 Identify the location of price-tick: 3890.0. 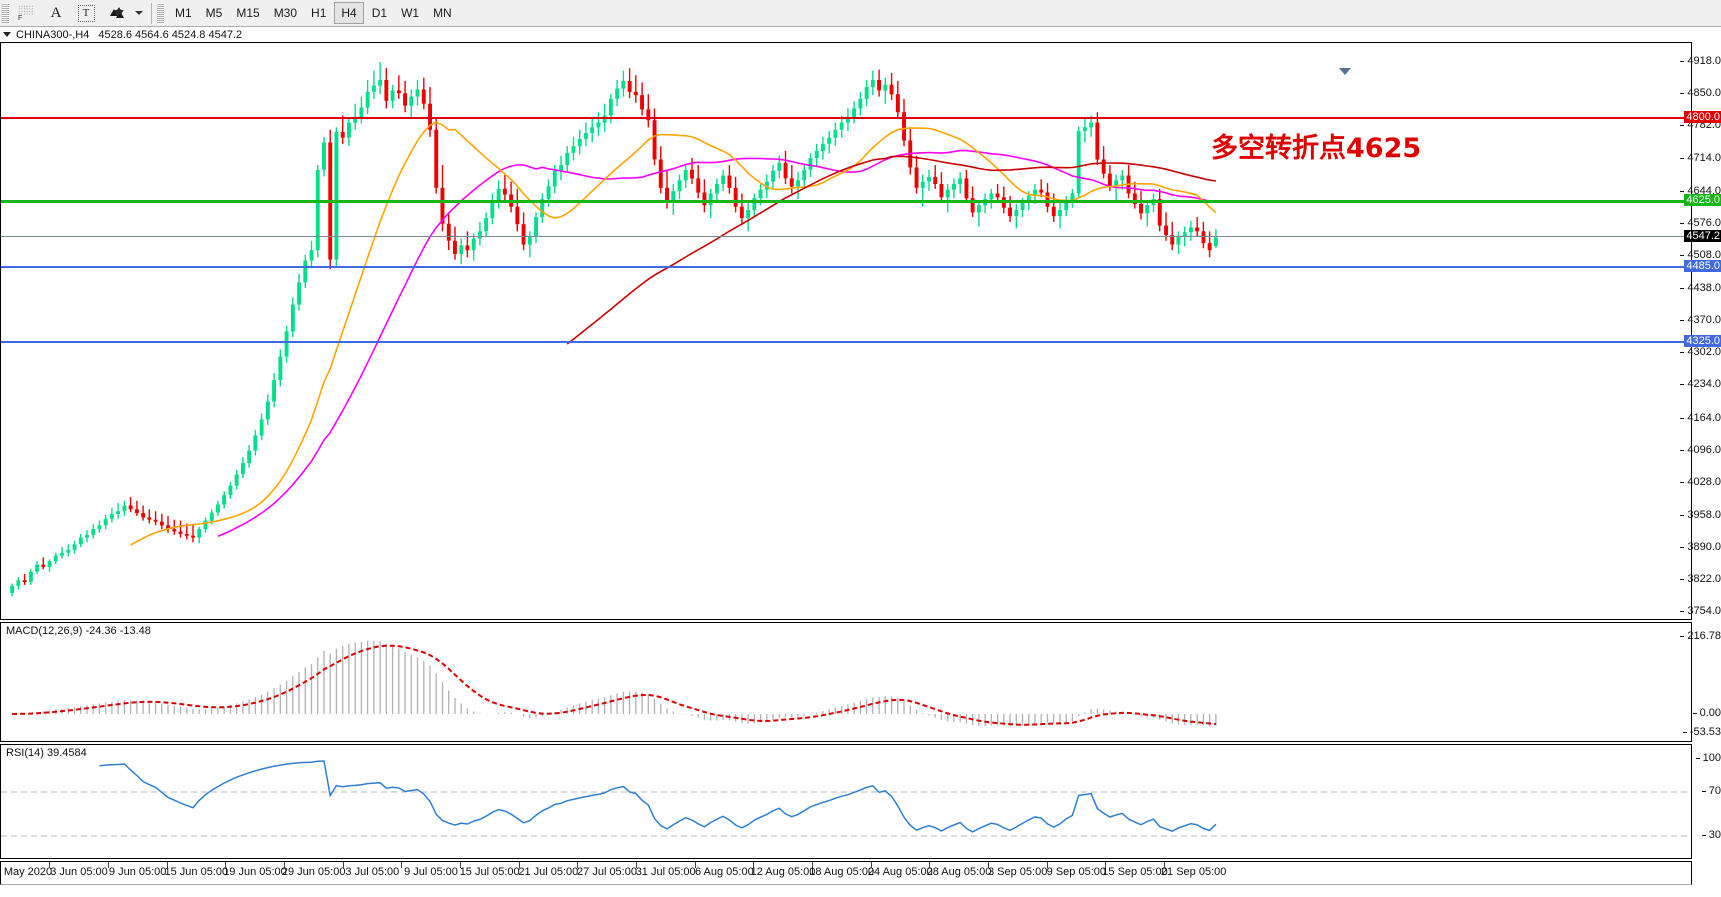
(1700, 547).